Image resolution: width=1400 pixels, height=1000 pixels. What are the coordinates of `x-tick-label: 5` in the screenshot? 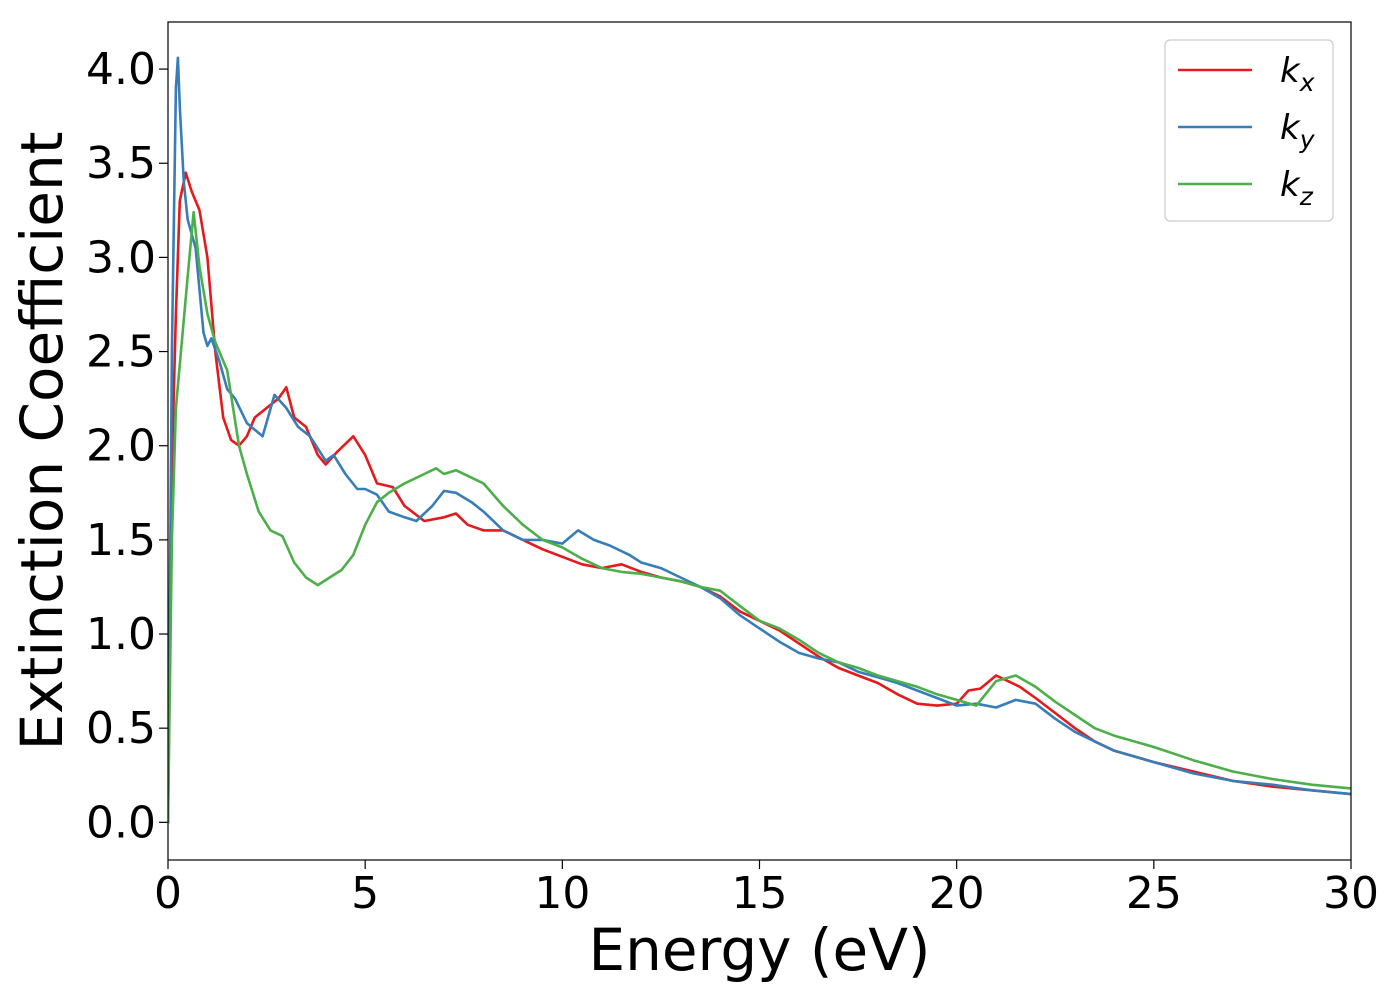 It's located at (365, 893).